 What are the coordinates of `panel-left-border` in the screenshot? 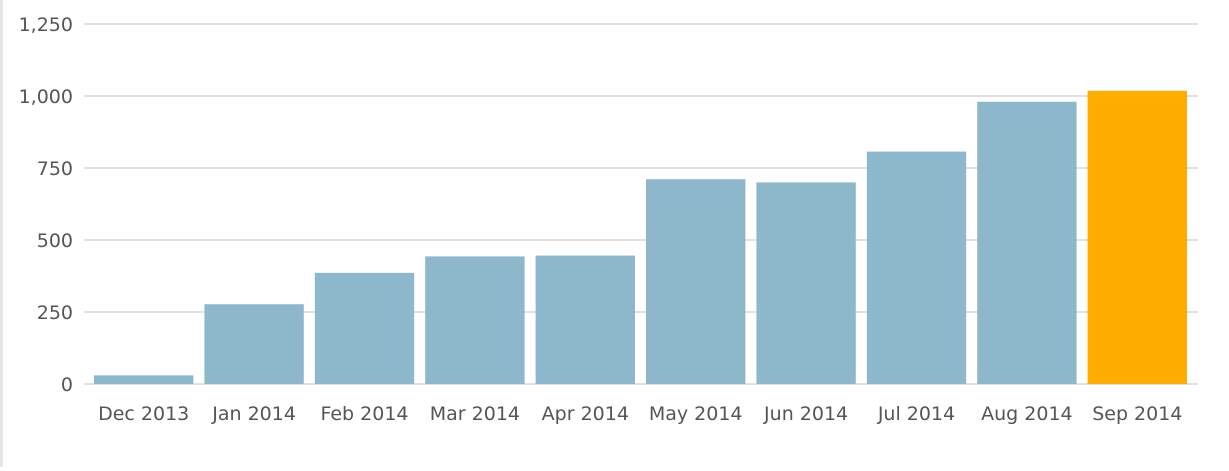 It's located at (1, 233).